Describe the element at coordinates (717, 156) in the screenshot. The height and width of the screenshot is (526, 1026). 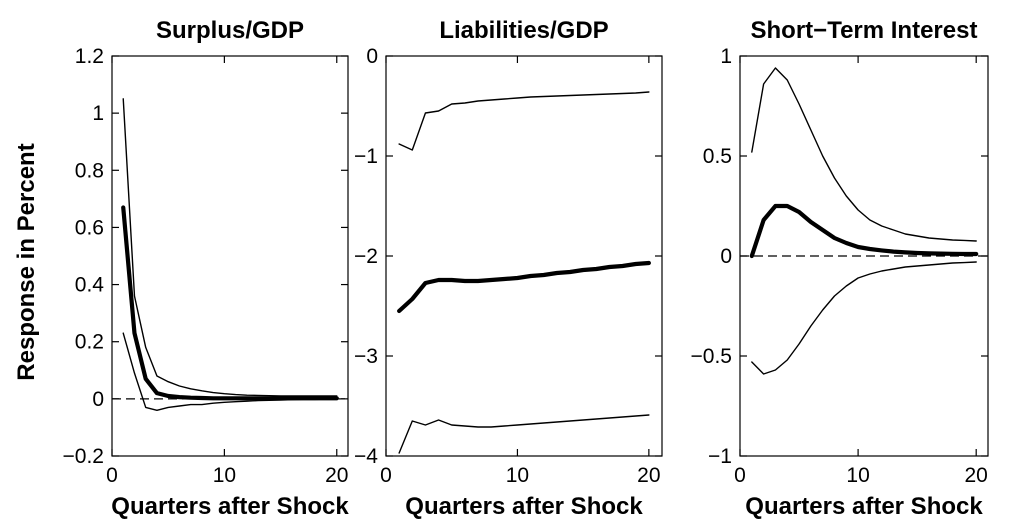
I see `y-tick-label: 0.5` at that location.